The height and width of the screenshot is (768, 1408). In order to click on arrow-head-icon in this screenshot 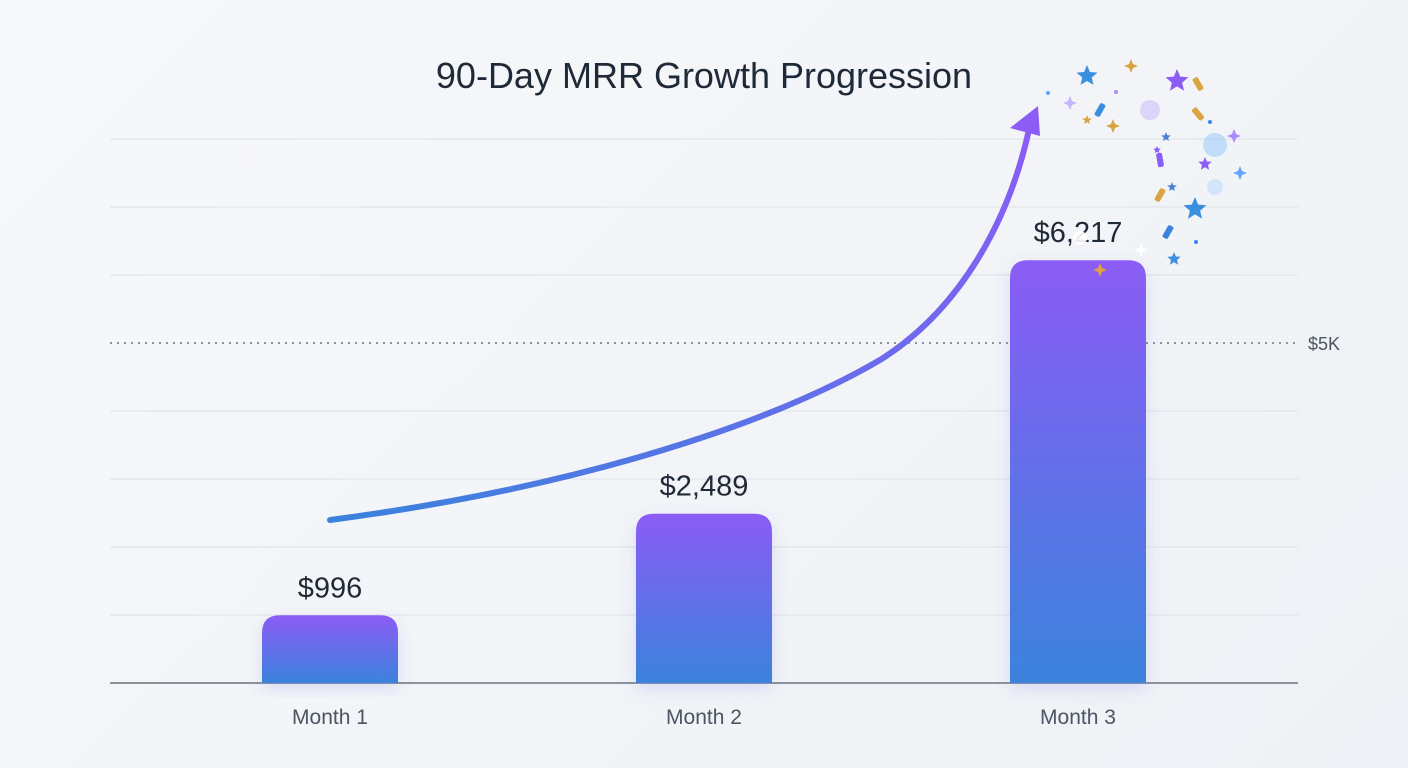, I will do `click(1025, 121)`.